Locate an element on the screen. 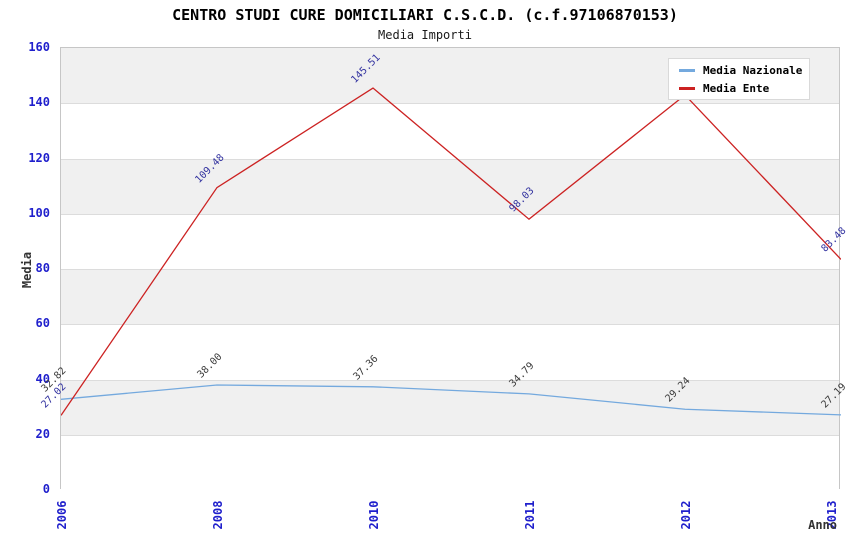 This screenshot has height=550, width=850. media-ente-line-swatch-icon is located at coordinates (687, 88).